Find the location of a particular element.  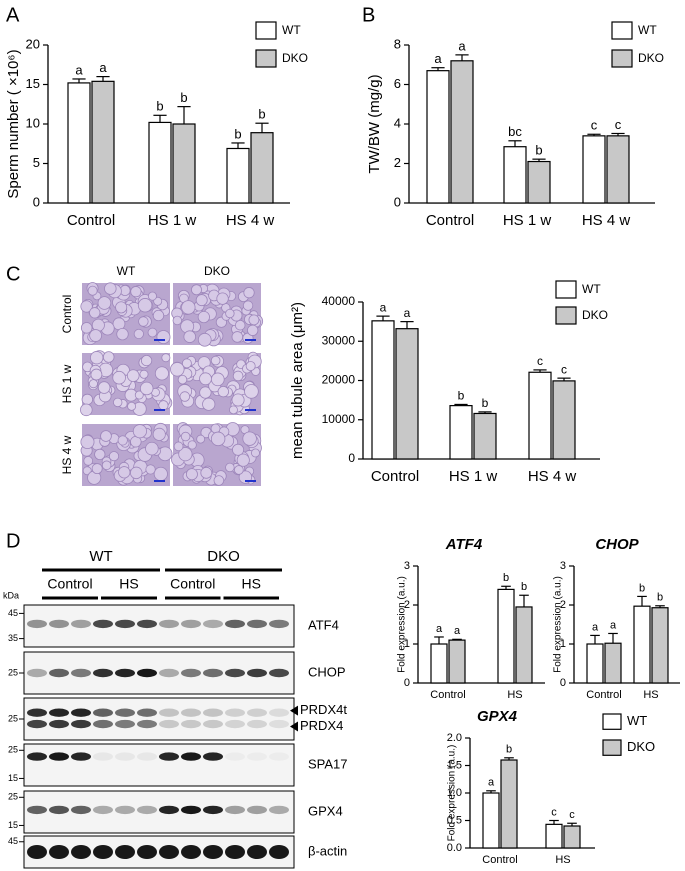

y-tick-label: 1 is located at coordinates (407, 644).